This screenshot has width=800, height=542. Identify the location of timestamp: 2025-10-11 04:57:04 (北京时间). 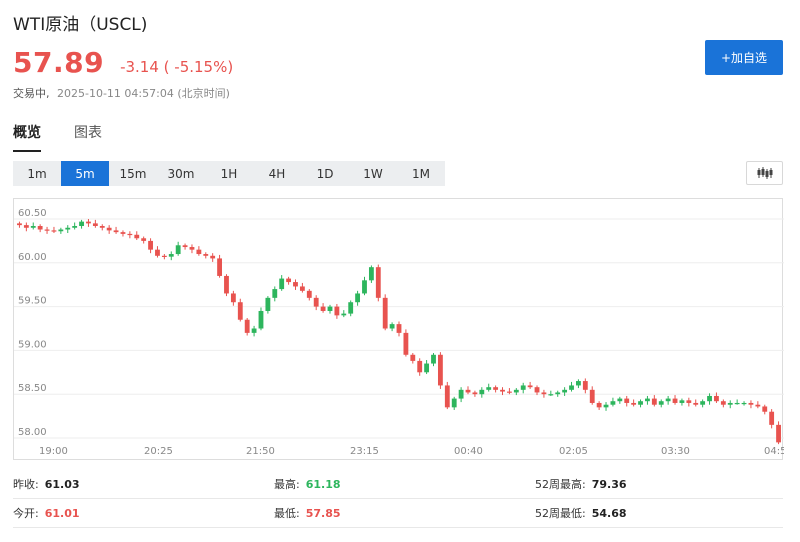
(143, 93).